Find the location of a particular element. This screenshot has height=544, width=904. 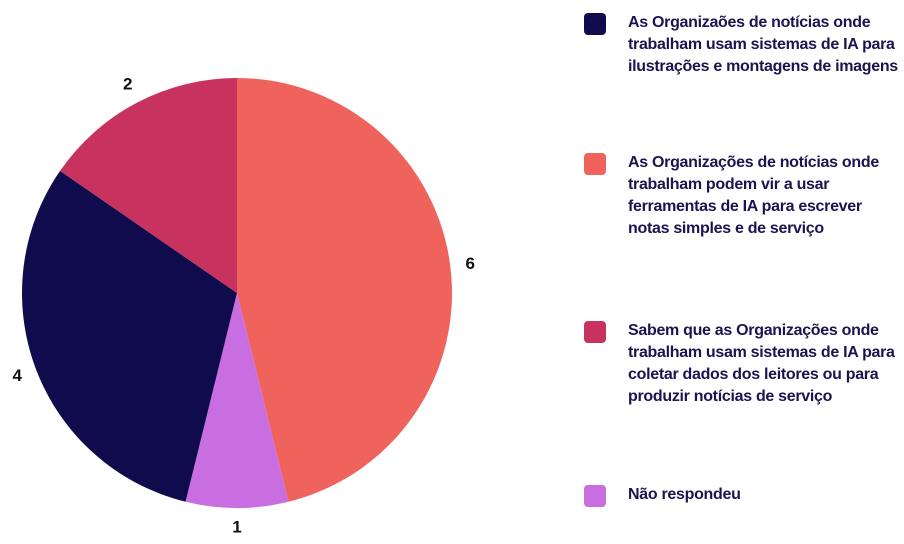

data-label: 1 is located at coordinates (236, 526).